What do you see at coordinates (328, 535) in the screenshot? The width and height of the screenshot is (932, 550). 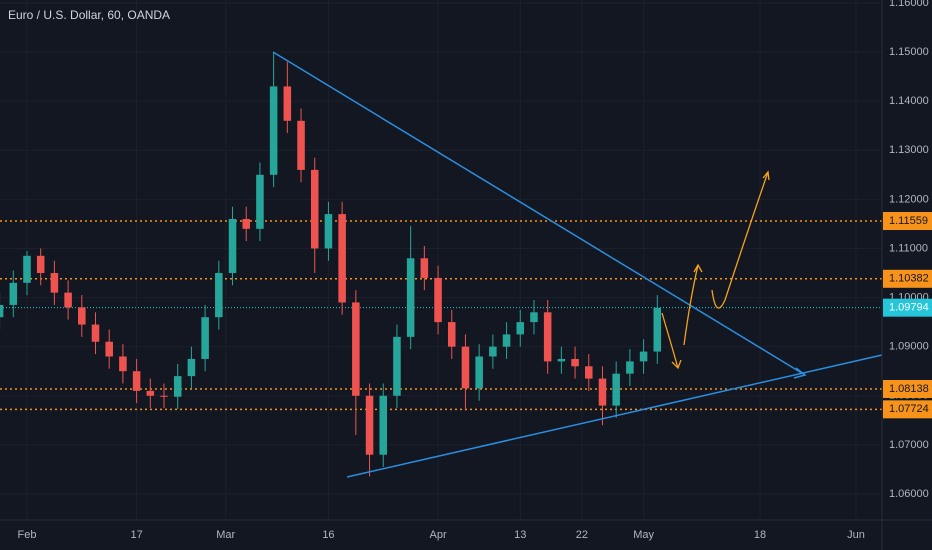 I see `x-tick-label: 16` at bounding box center [328, 535].